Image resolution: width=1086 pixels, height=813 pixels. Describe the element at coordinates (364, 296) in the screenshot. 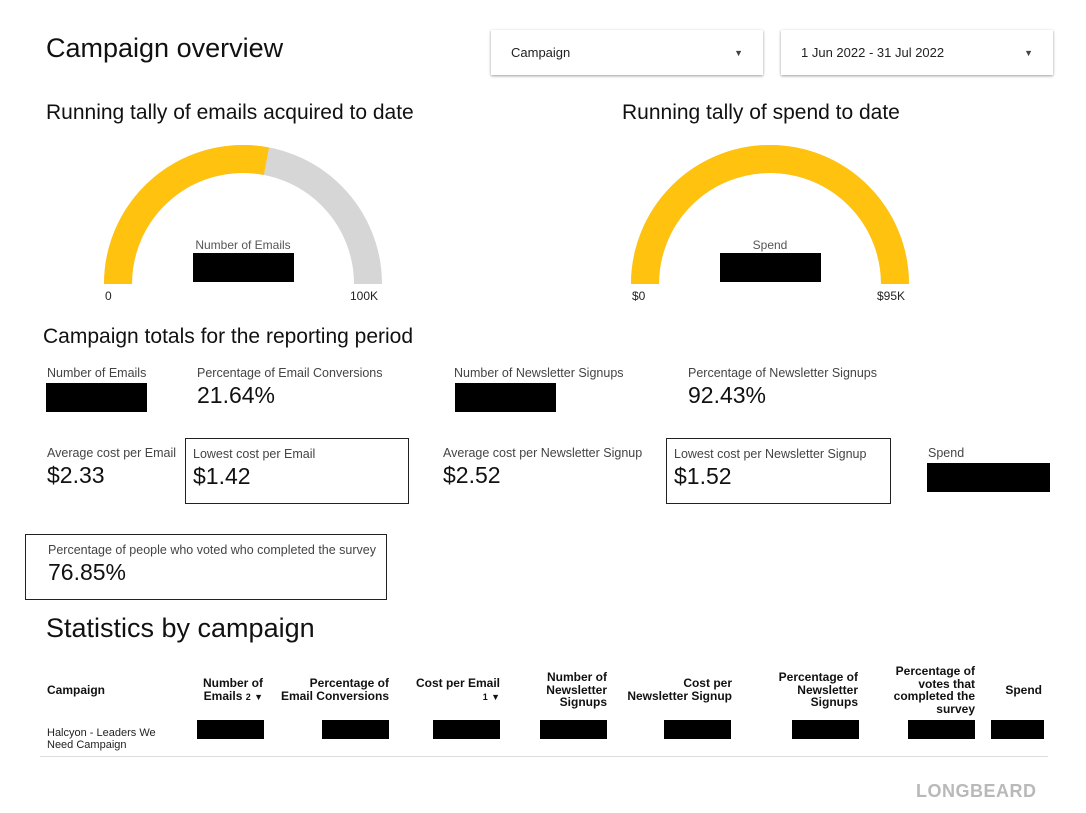

I see `emails-gauge-max: 100K` at that location.